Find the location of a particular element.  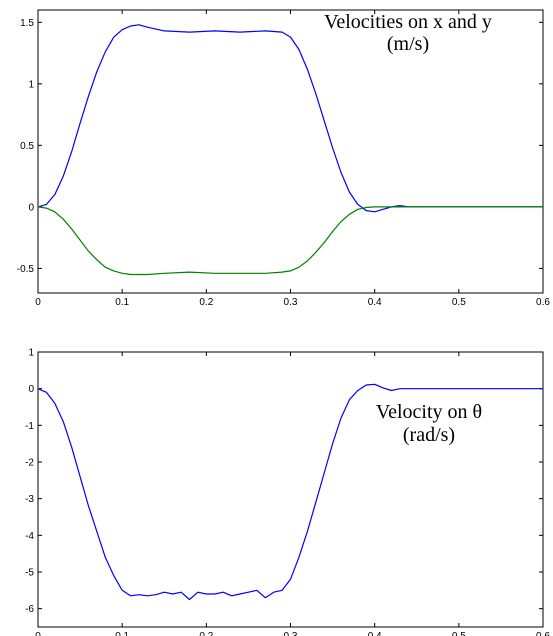

y-tick-label: 1.5 is located at coordinates (27, 23).